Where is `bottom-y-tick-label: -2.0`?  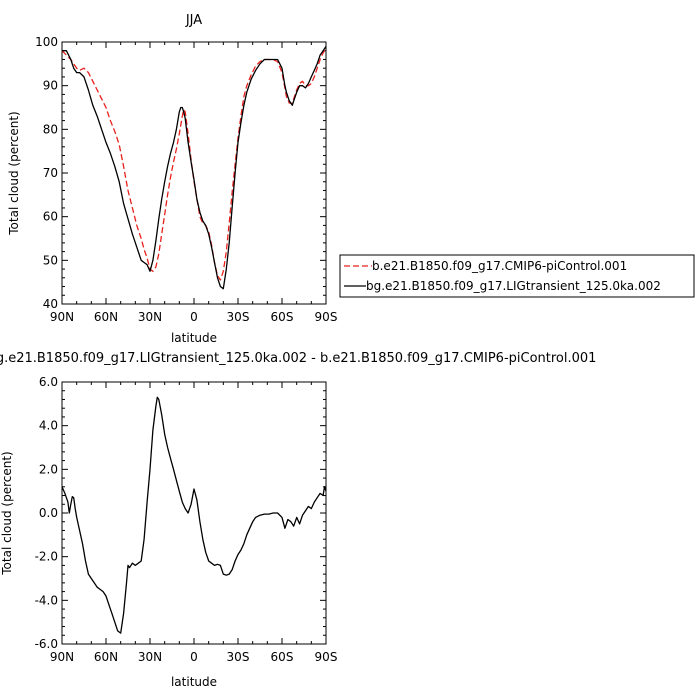 bottom-y-tick-label: -2.0 is located at coordinates (46, 557).